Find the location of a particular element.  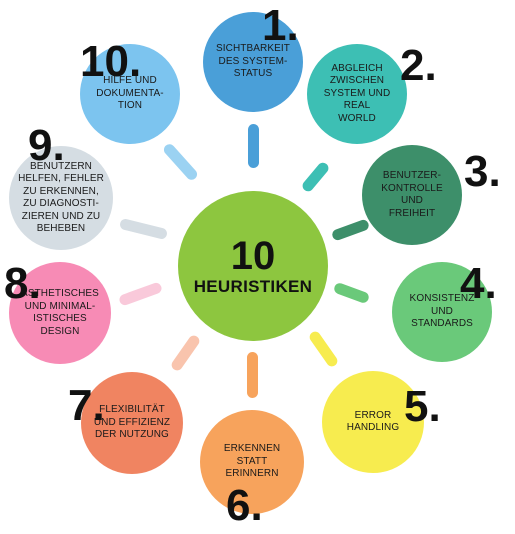

heuristic-number-3: 3. is located at coordinates (482, 171).